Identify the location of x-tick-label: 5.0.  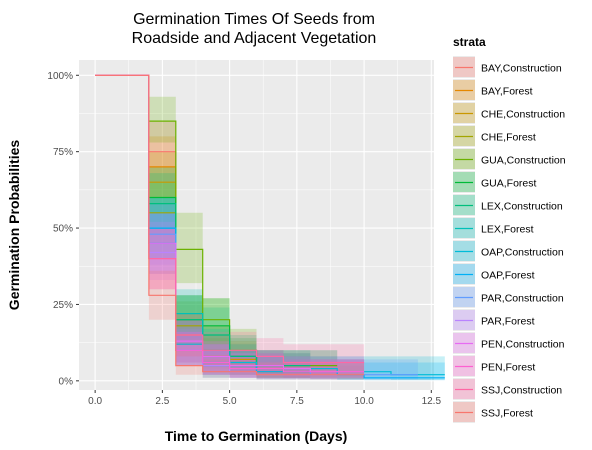
(230, 401).